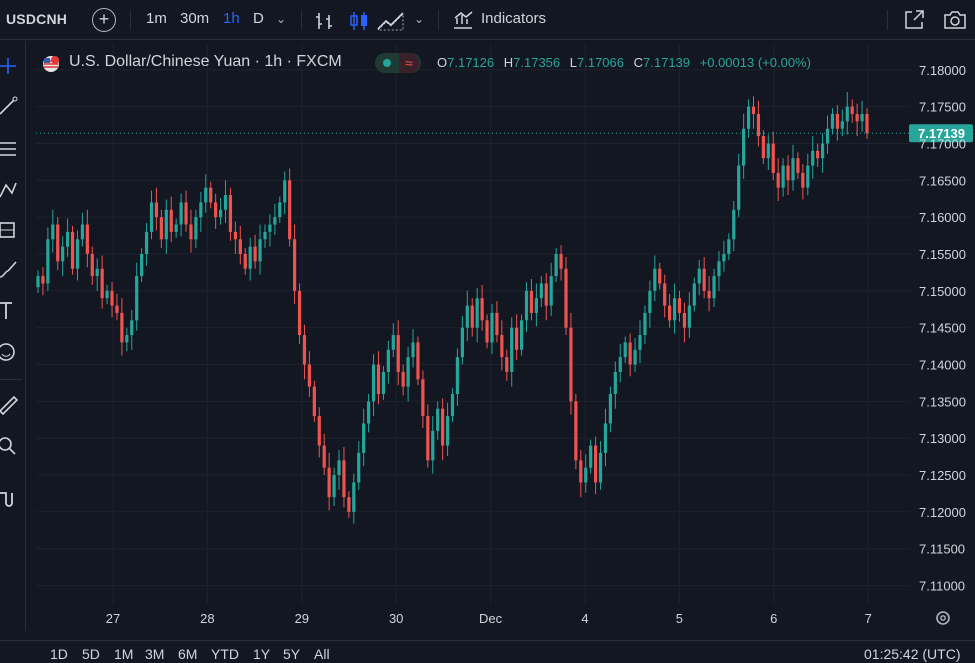 This screenshot has height=663, width=975. What do you see at coordinates (59, 654) in the screenshot?
I see `range-1d-button: 1D` at bounding box center [59, 654].